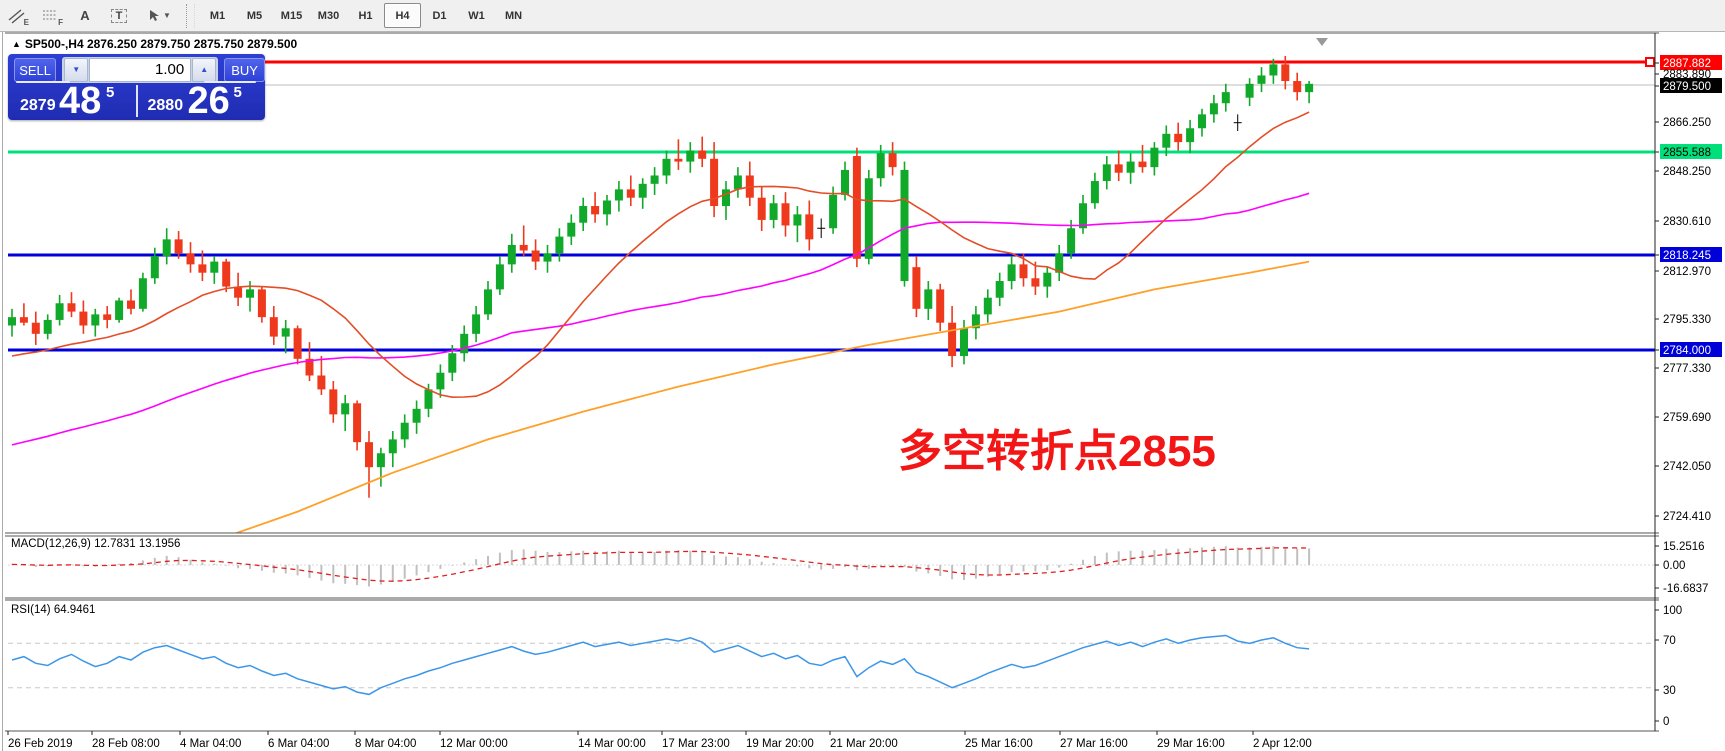 This screenshot has height=751, width=1725. I want to click on svg-text: 14 Mar 00:00, so click(612, 744).